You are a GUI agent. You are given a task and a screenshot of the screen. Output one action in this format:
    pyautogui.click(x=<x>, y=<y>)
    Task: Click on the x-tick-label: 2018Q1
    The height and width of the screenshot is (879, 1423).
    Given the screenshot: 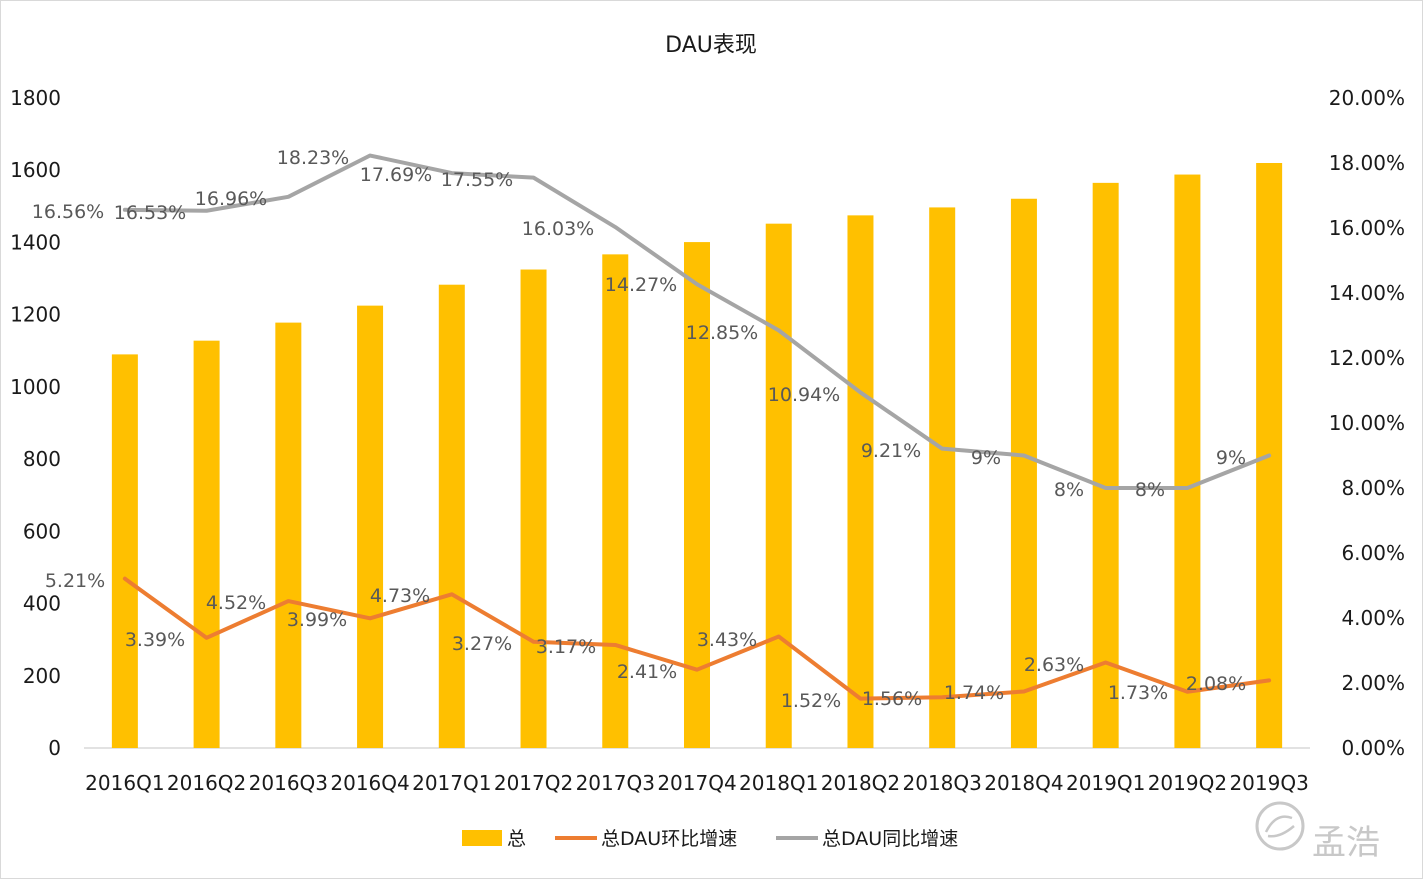 What is the action you would take?
    pyautogui.click(x=778, y=783)
    